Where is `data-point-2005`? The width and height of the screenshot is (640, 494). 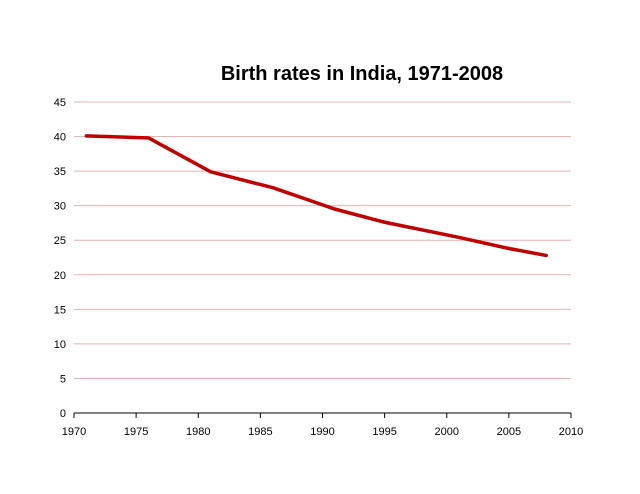
data-point-2005 is located at coordinates (509, 249).